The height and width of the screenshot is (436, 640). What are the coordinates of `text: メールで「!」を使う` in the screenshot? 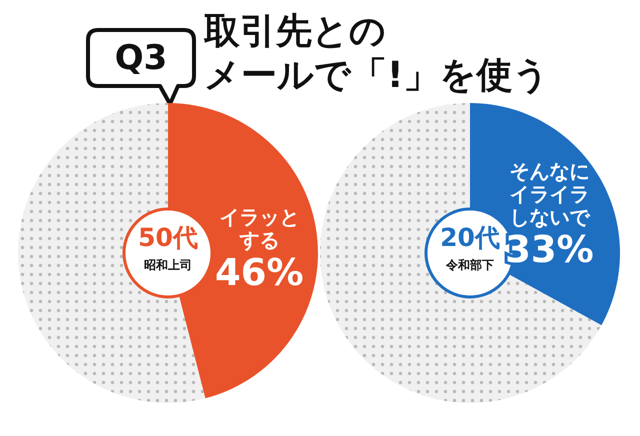 It's located at (377, 76).